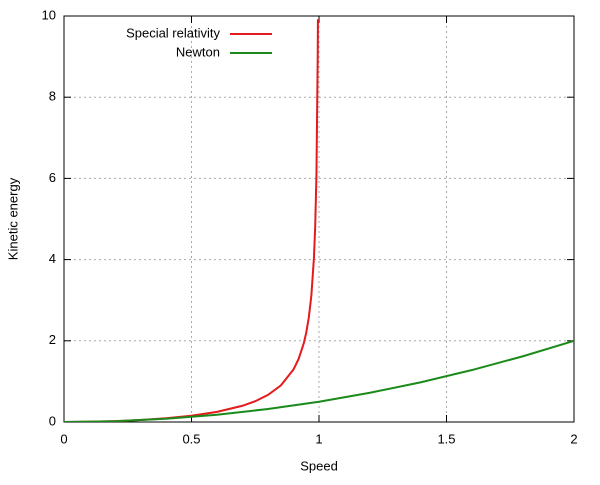  What do you see at coordinates (173, 32) in the screenshot?
I see `legend-label: Special relativity` at bounding box center [173, 32].